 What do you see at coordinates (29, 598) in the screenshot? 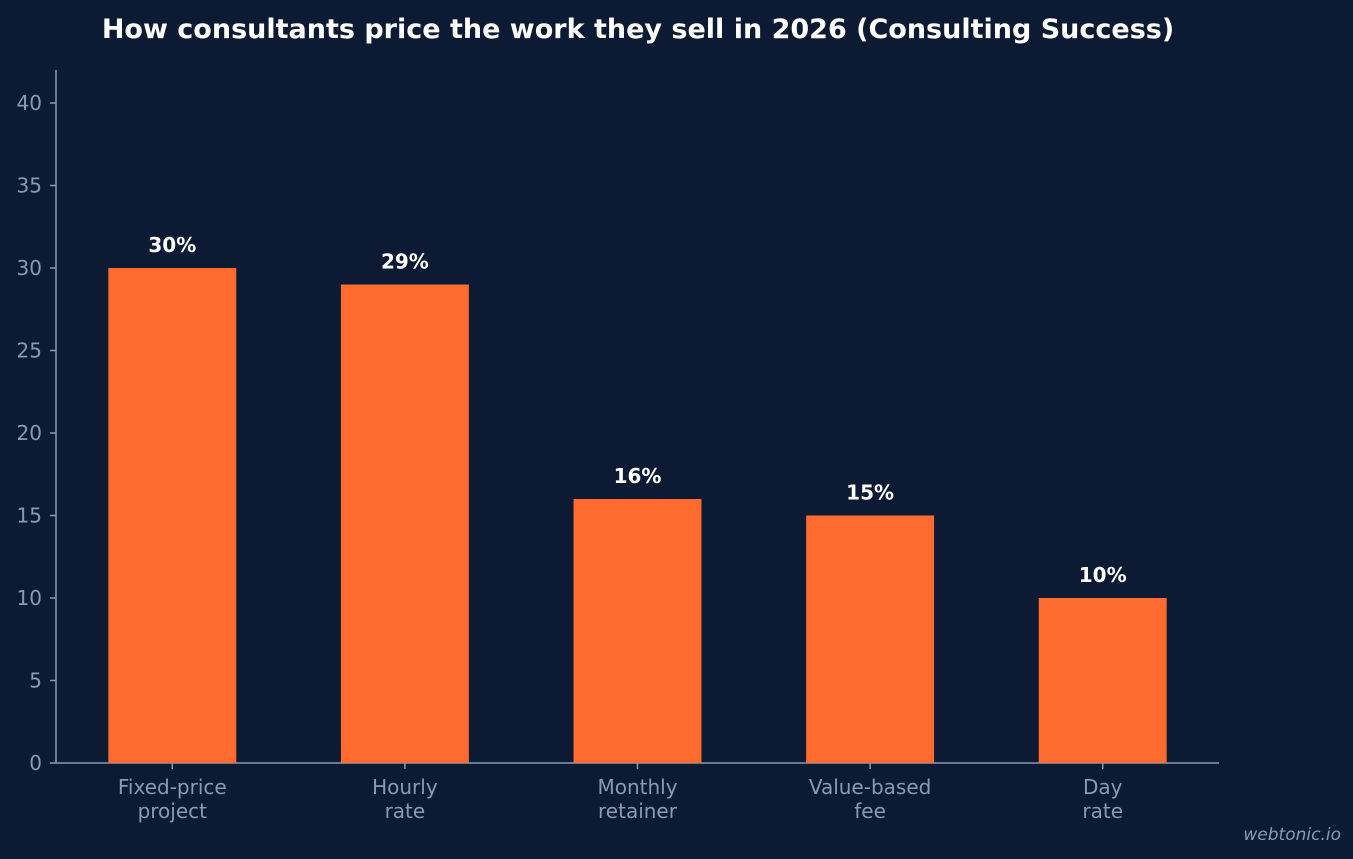
I see `y-tick-label: 10` at bounding box center [29, 598].